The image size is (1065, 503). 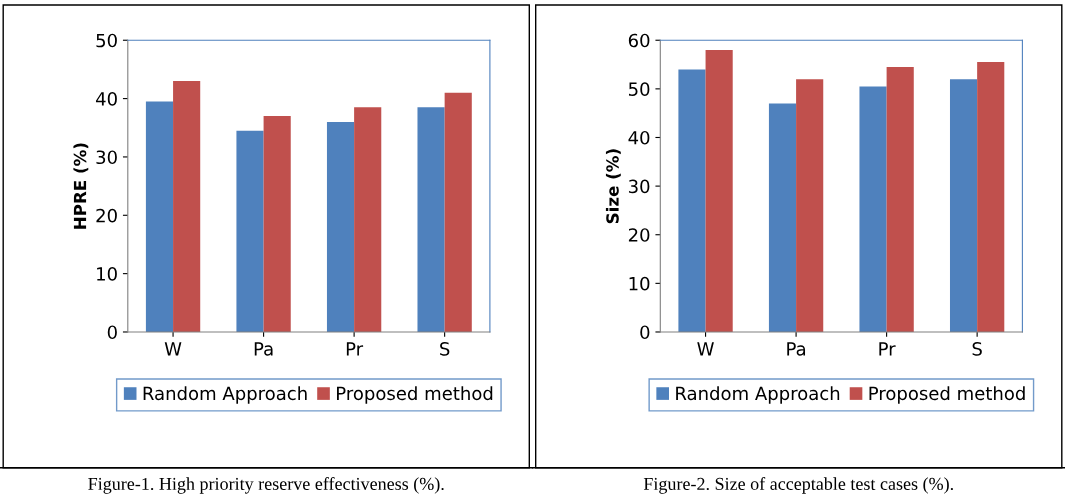 I want to click on text: Figure-2. Size of acceptable test cases (%)., so click(x=798, y=485).